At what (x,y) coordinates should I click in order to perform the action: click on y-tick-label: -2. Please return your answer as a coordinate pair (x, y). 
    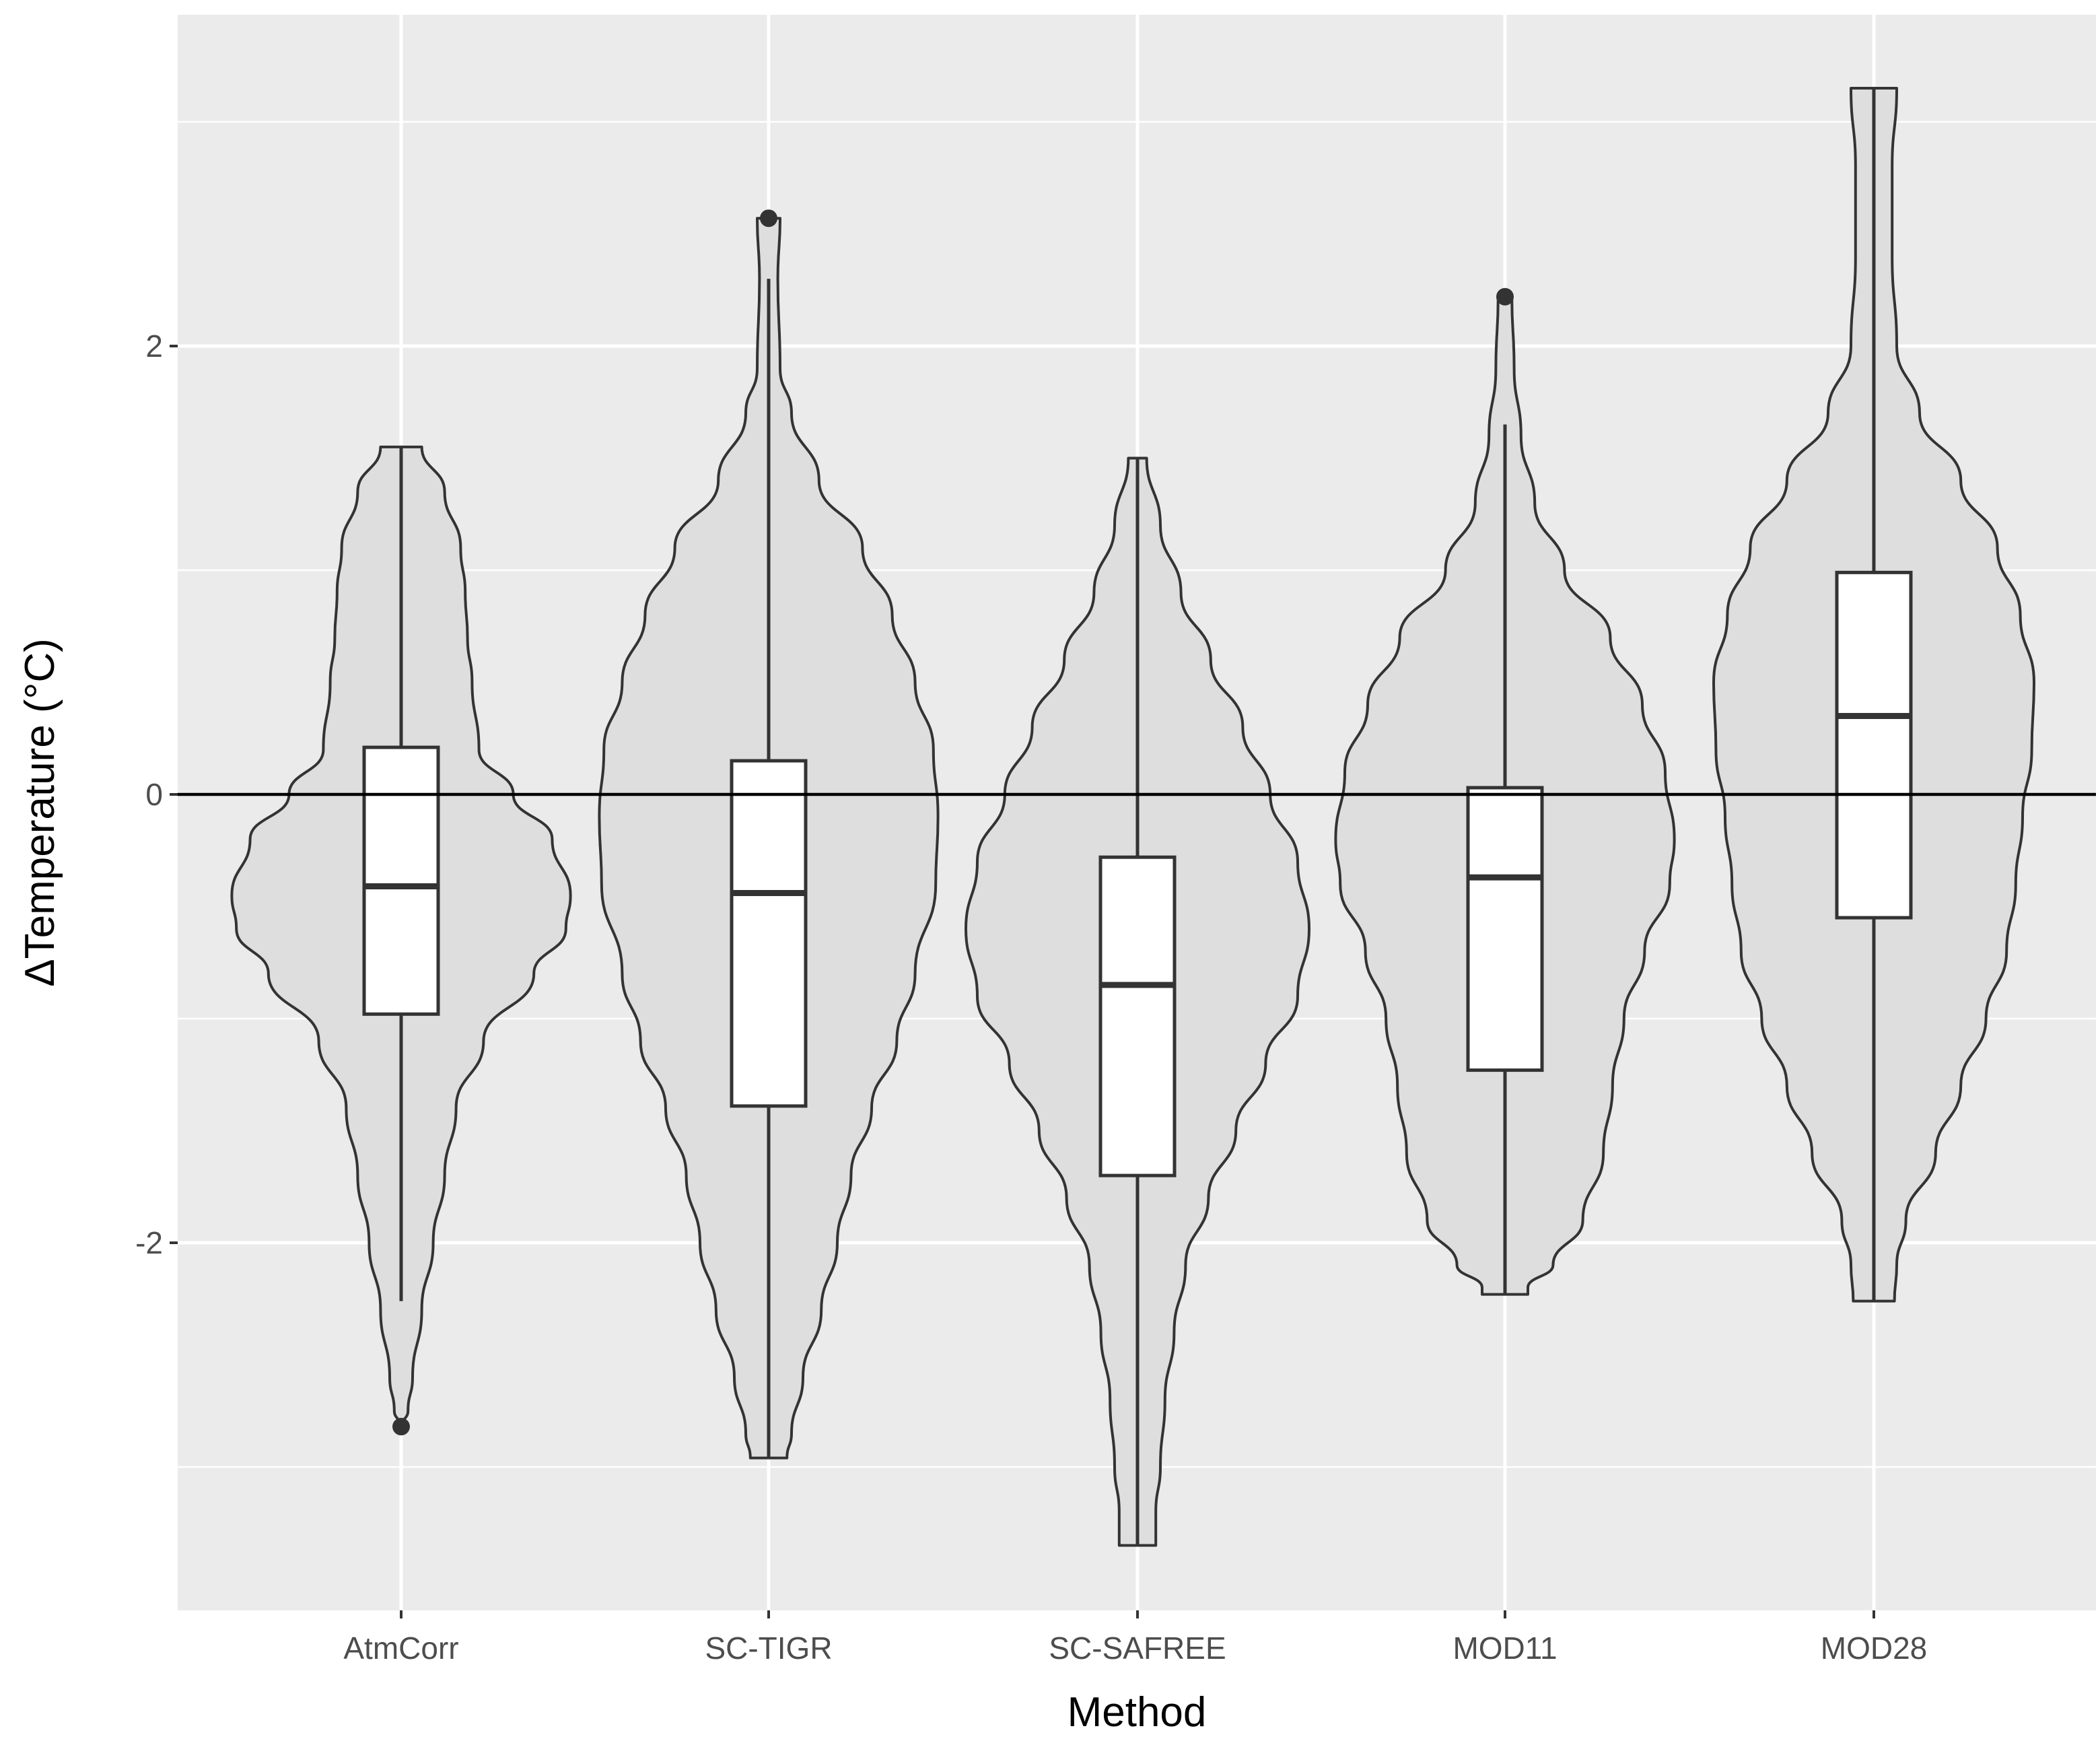
    Looking at the image, I should click on (149, 1242).